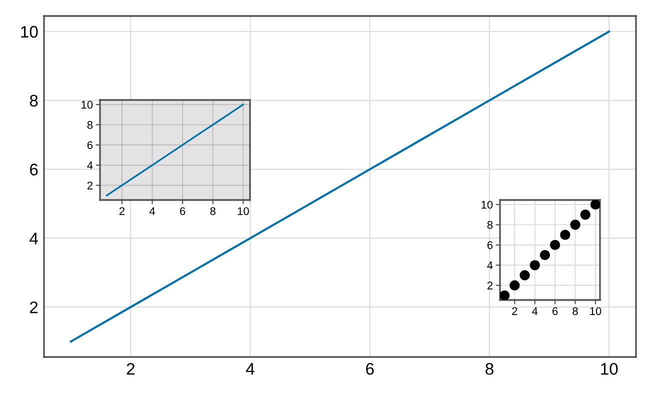  Describe the element at coordinates (175, 150) in the screenshot. I see `line-series` at that location.